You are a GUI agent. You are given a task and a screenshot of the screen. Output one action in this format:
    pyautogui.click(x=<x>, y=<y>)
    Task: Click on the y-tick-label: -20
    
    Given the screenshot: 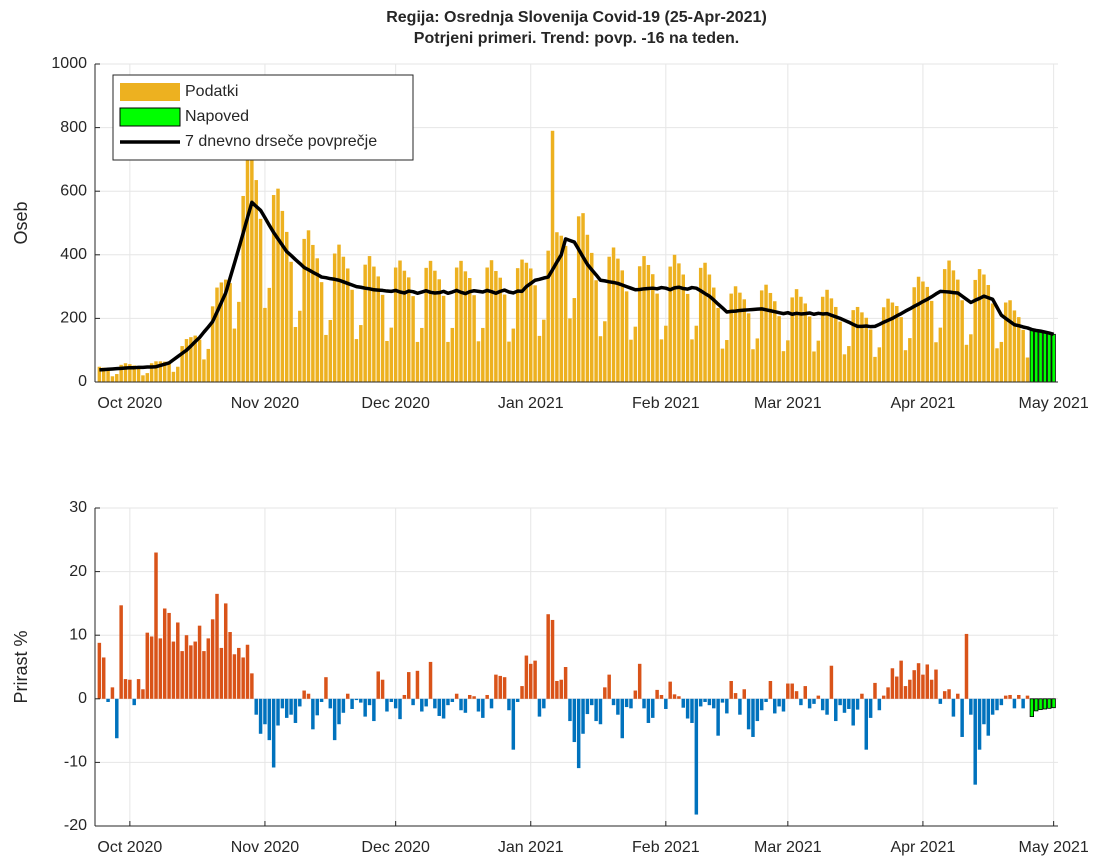 What is the action you would take?
    pyautogui.click(x=75, y=825)
    